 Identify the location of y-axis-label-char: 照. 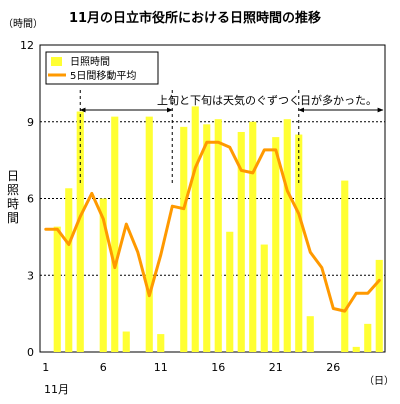
(13, 190).